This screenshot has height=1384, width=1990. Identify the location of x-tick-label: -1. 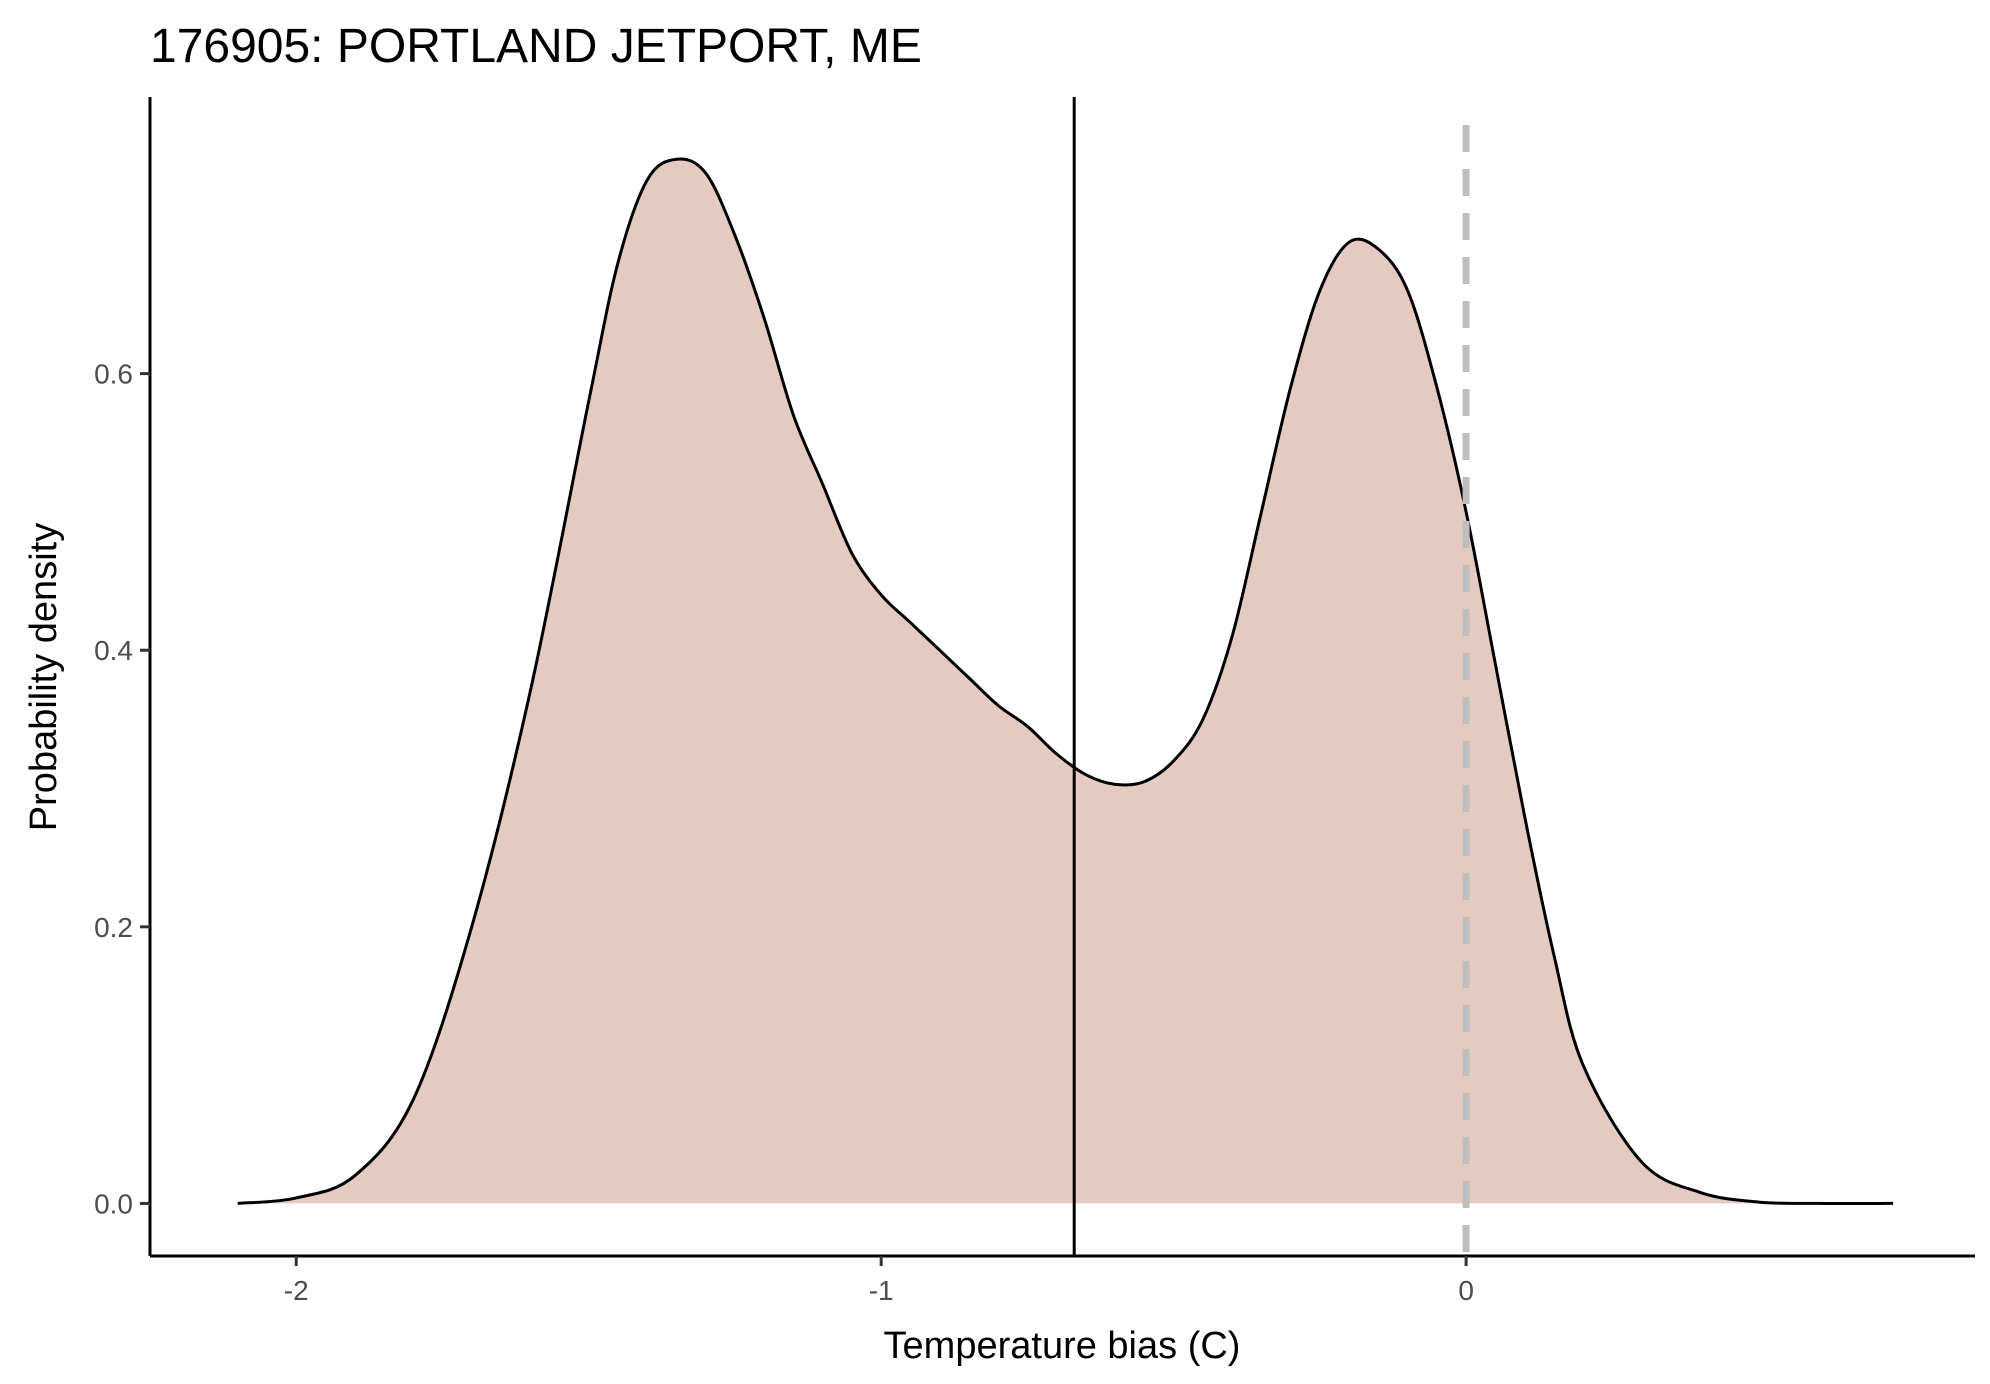
(881, 1290).